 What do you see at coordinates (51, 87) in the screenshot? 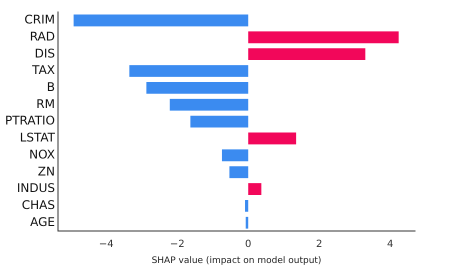
I see `y-tick-label: B` at bounding box center [51, 87].